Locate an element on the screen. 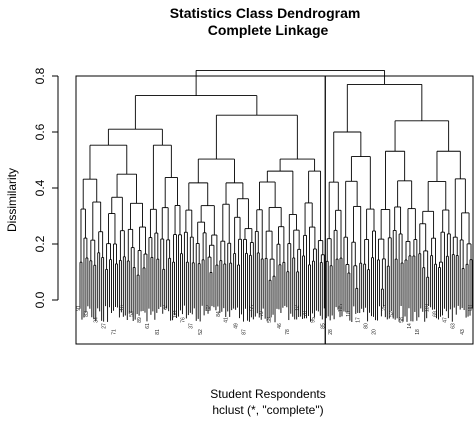 This screenshot has width=474, height=422. leaf-label: 70 is located at coordinates (306, 314).